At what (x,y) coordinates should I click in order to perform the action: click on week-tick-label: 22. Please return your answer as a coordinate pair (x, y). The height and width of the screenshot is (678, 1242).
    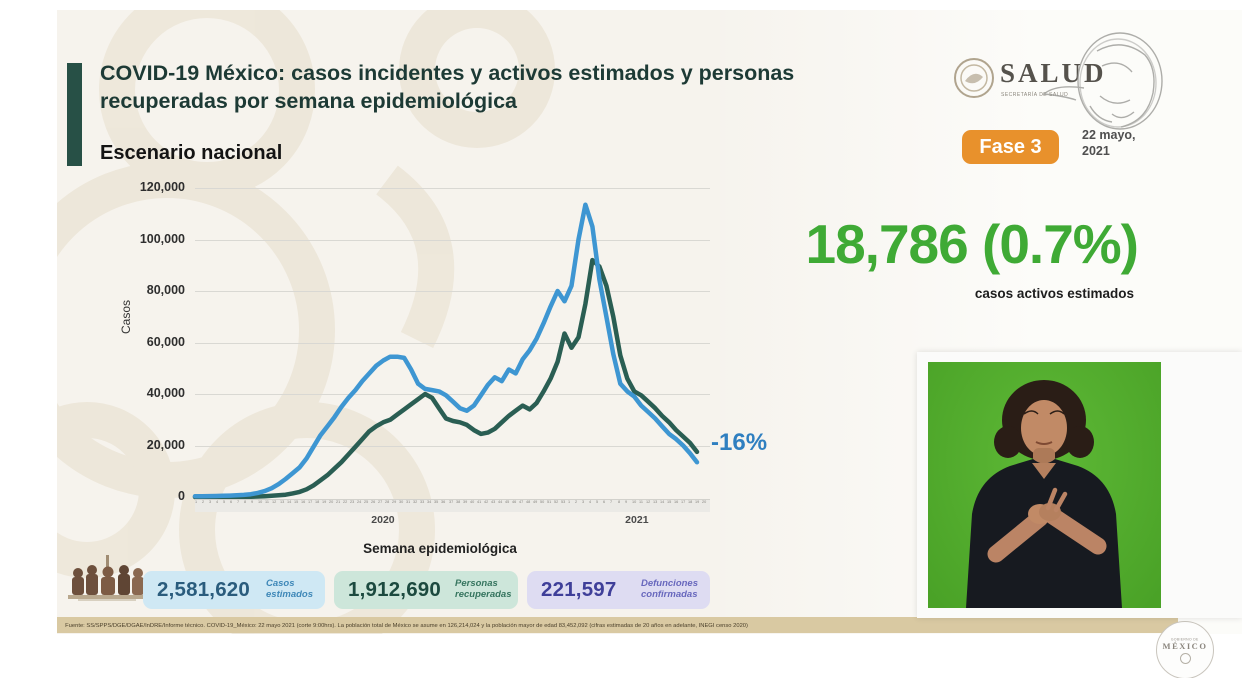
    Looking at the image, I should click on (345, 502).